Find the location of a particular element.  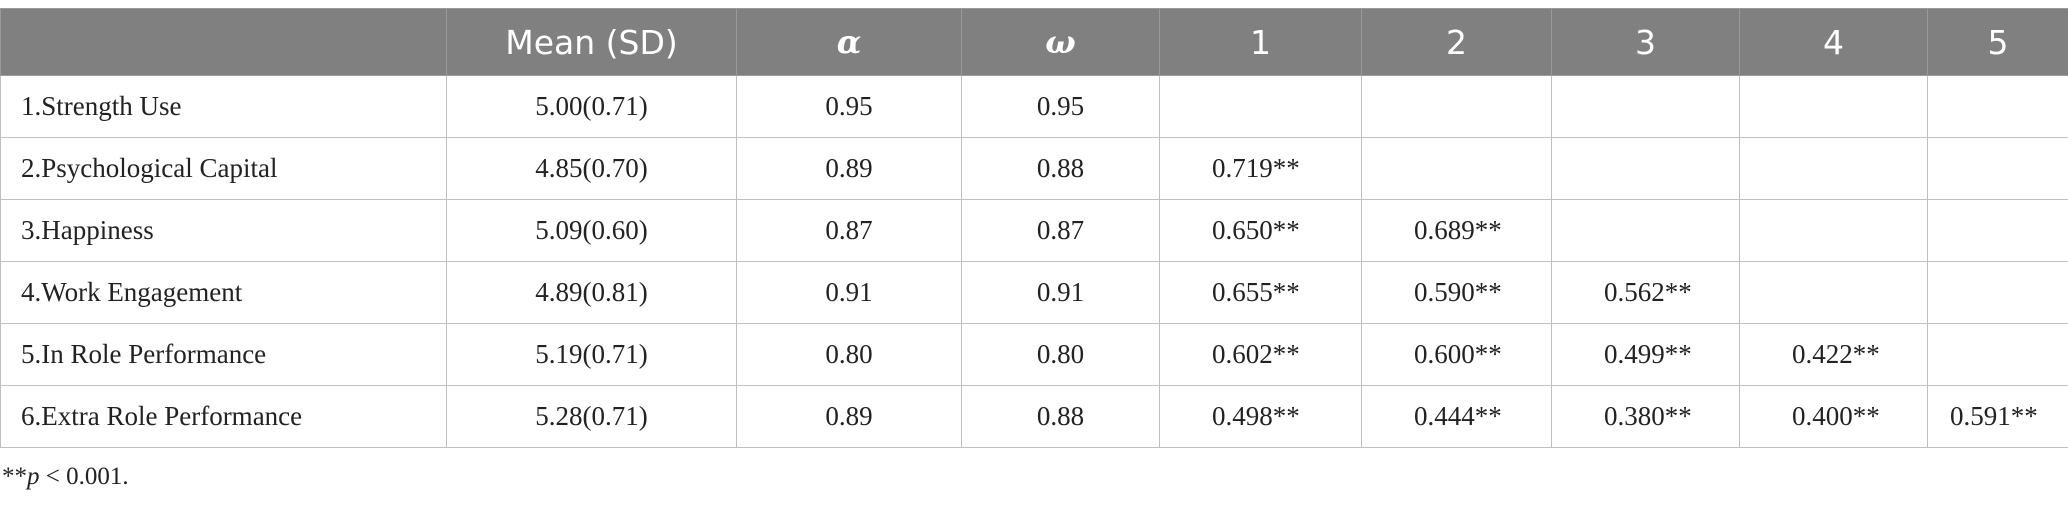

corr-cell-1: 0.719** is located at coordinates (1260, 168).